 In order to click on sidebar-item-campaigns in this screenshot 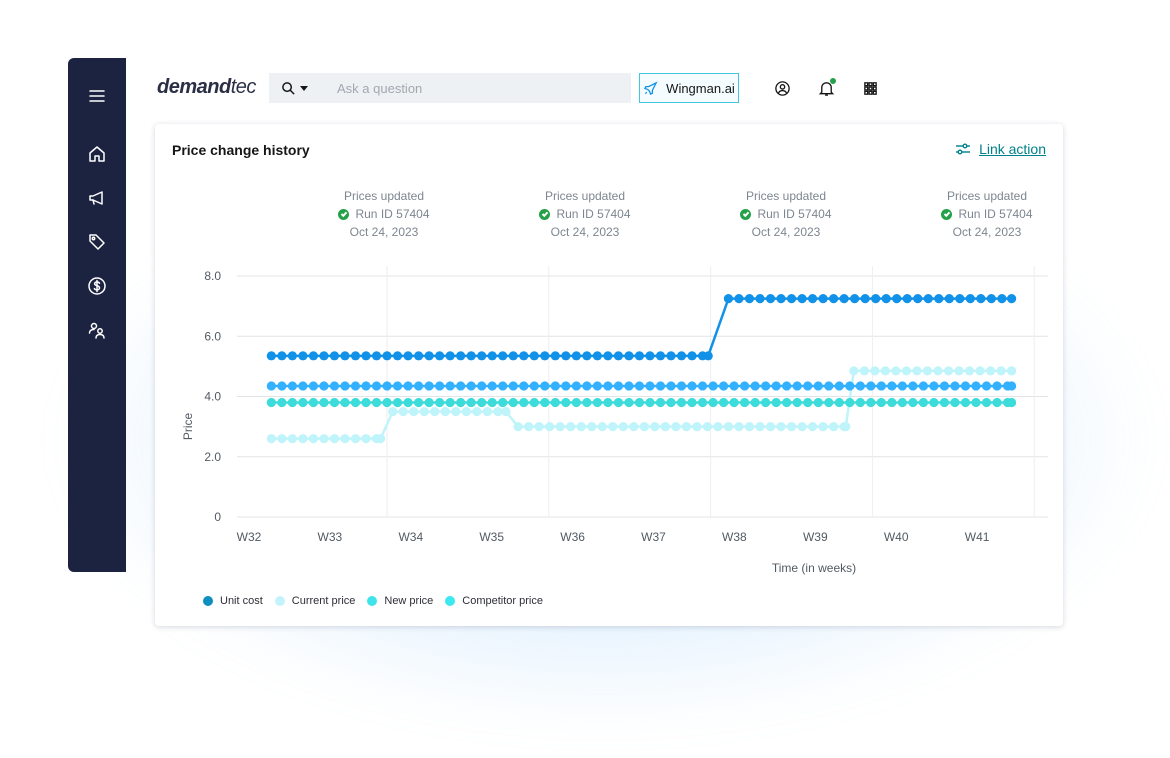, I will do `click(97, 198)`.